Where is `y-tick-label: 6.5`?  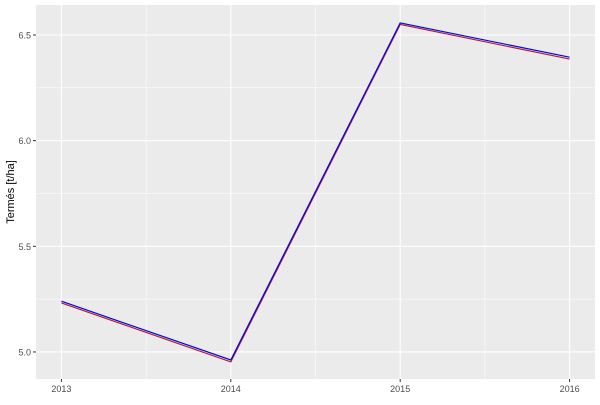 y-tick-label: 6.5 is located at coordinates (24, 36).